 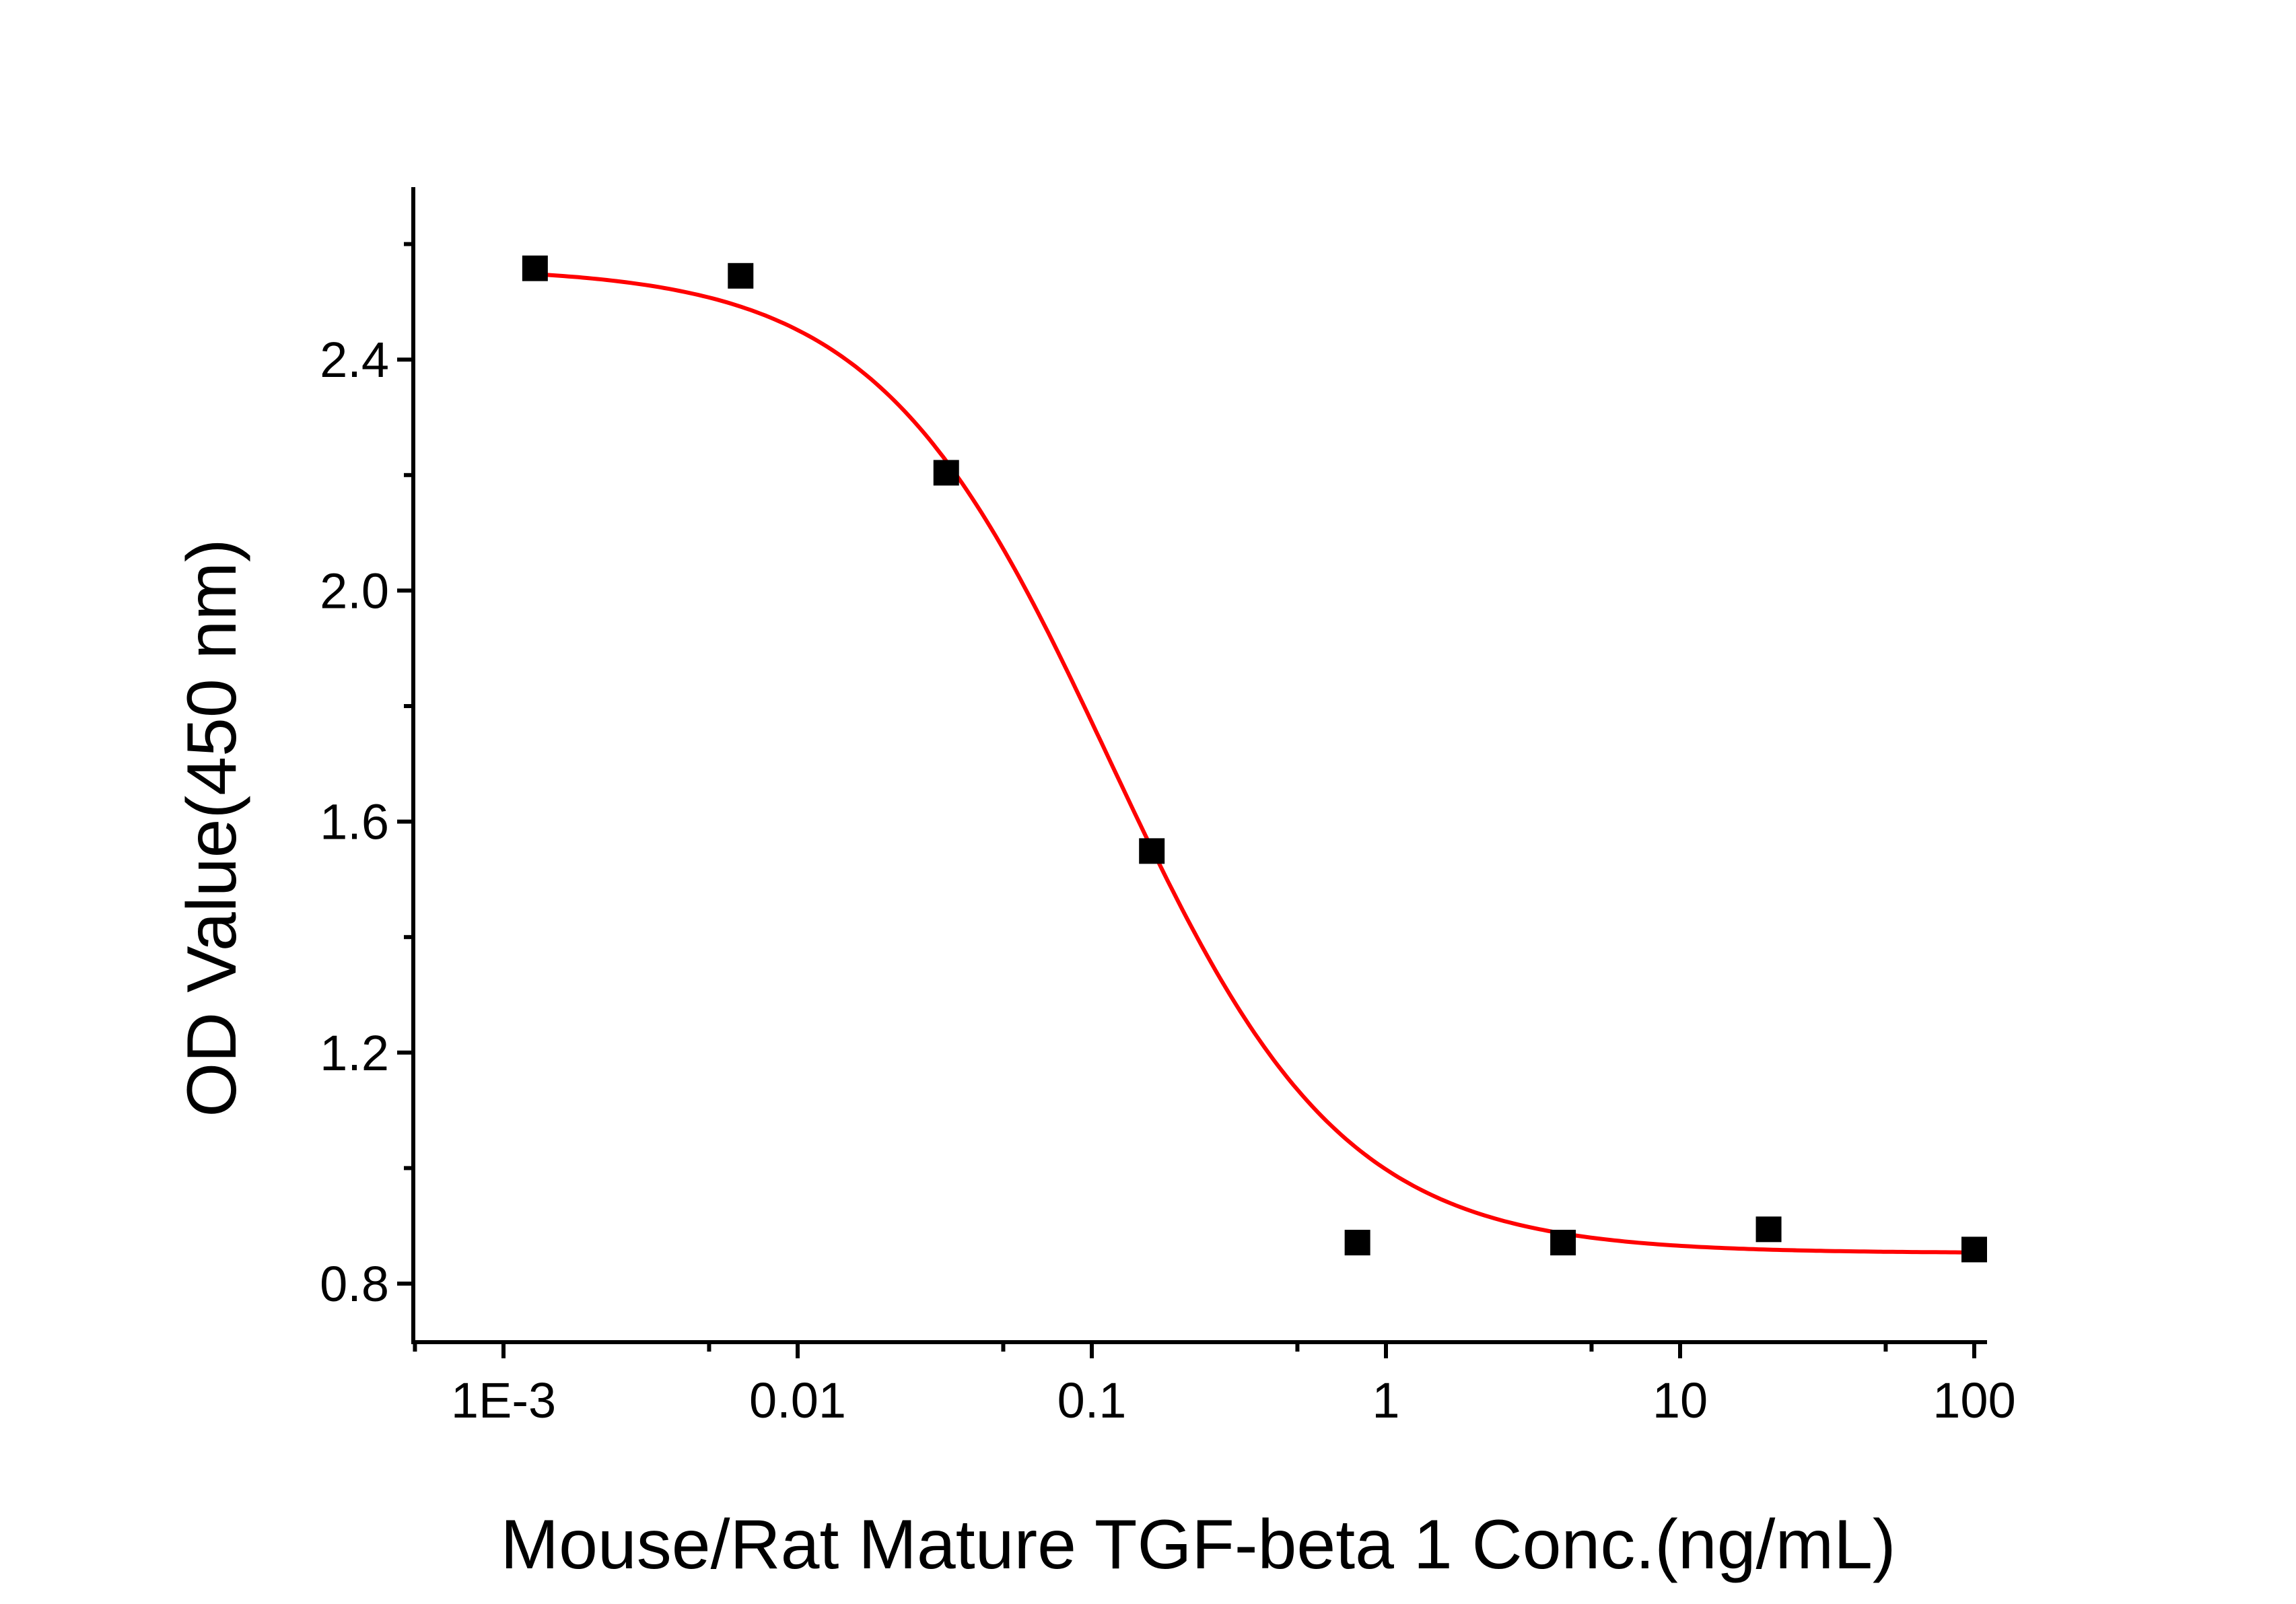 I want to click on x-tick-label: 100, so click(x=1974, y=1400).